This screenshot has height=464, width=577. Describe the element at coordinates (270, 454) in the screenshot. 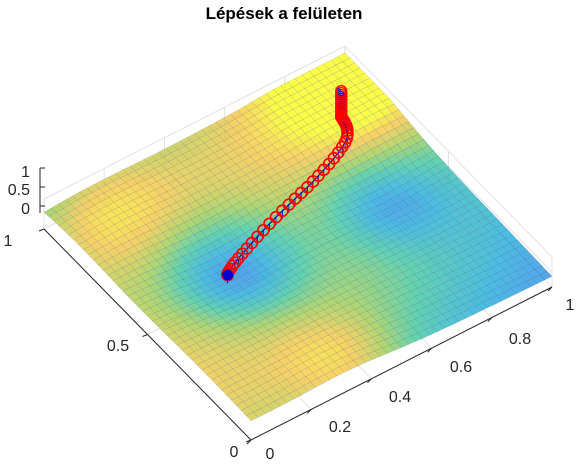

I see `x-tick-label: 0` at that location.